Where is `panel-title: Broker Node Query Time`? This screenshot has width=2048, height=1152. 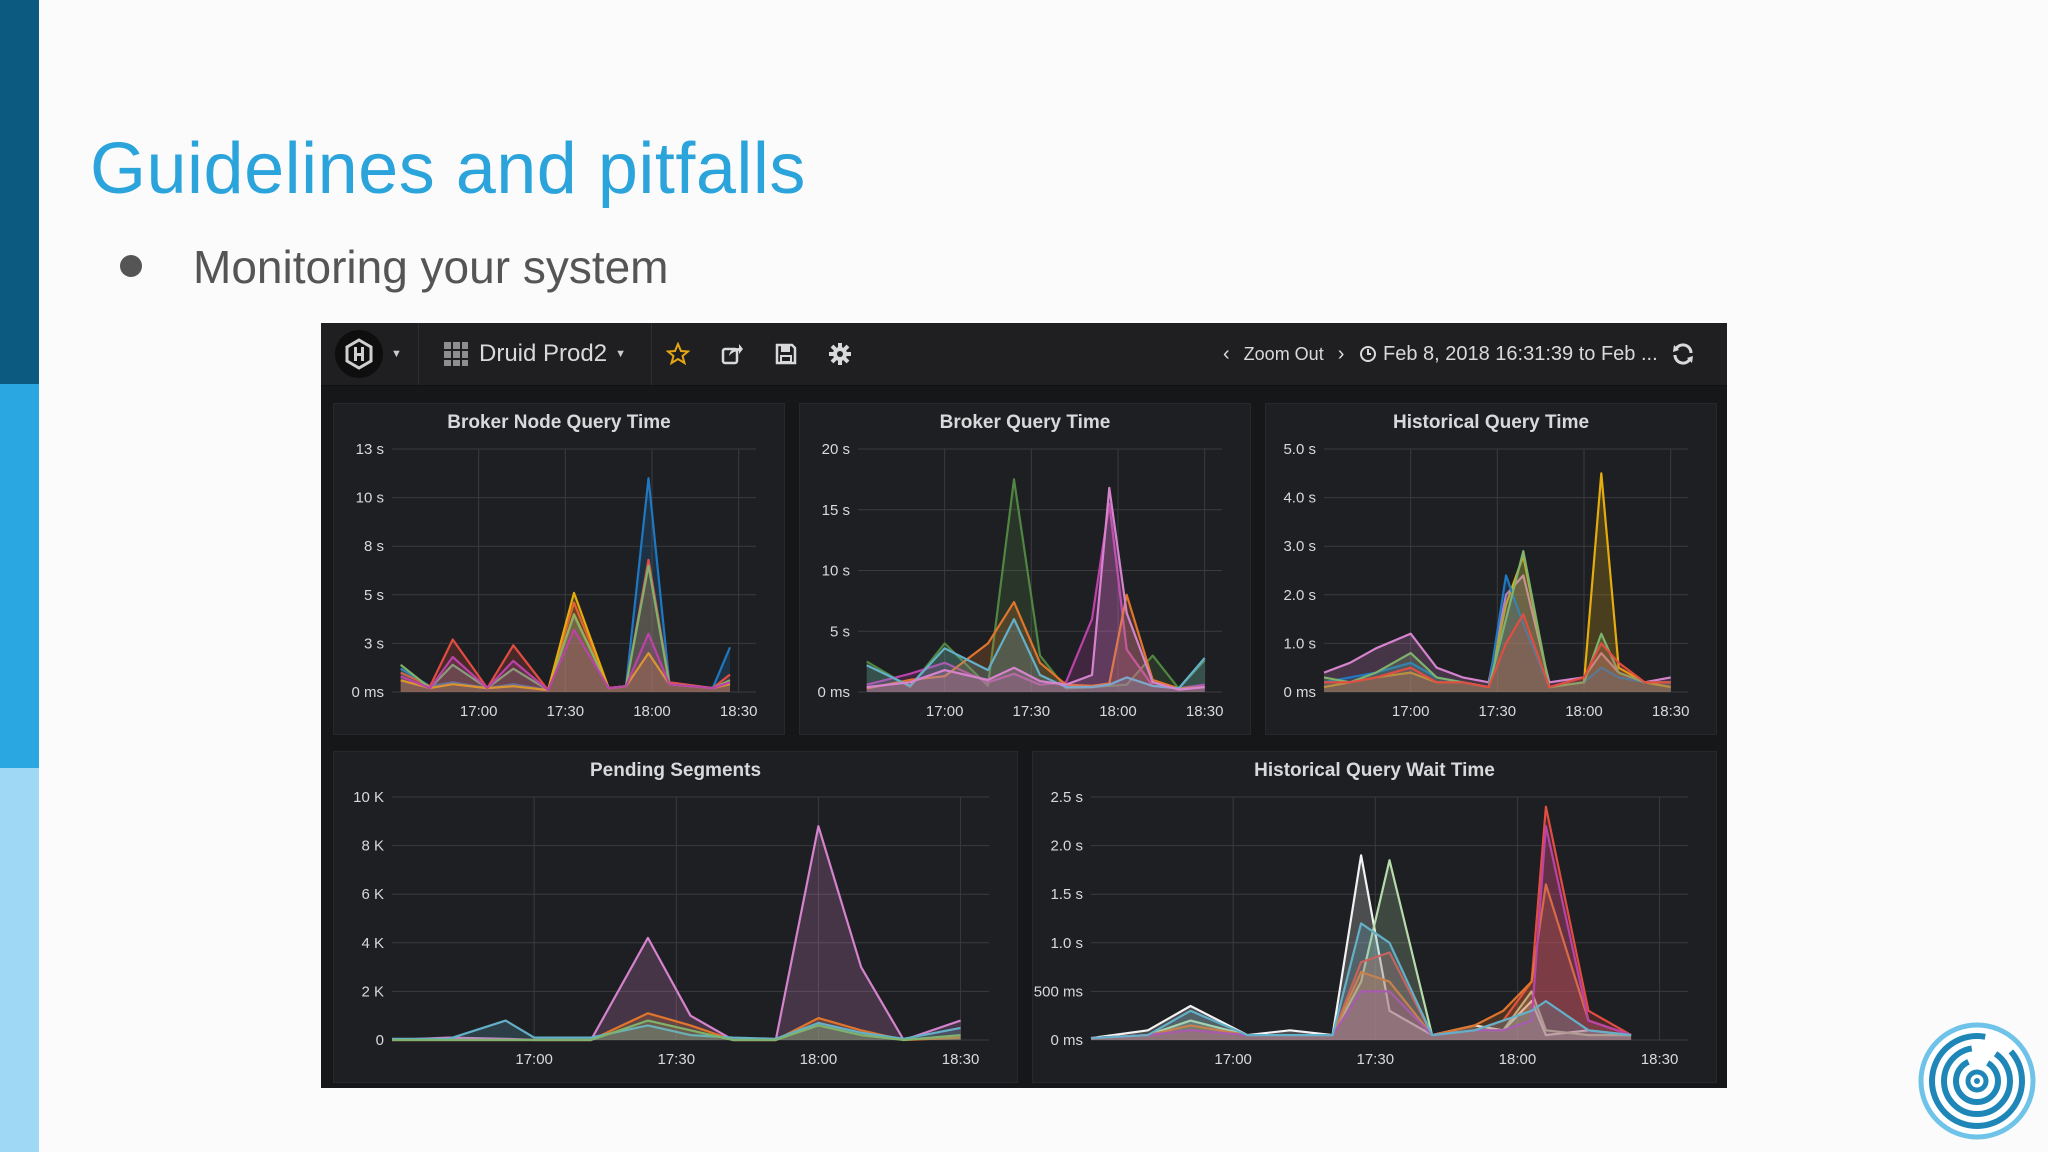 panel-title: Broker Node Query Time is located at coordinates (559, 422).